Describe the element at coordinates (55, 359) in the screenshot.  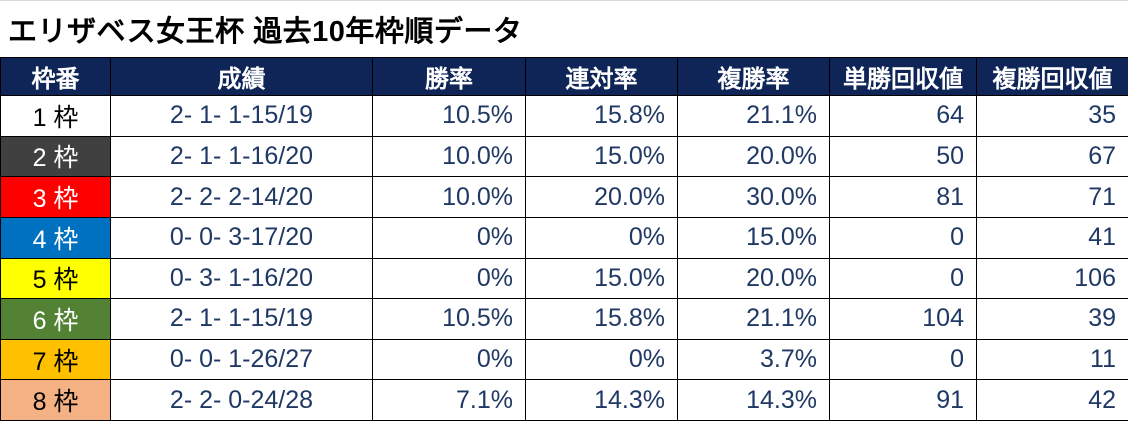
I see `waku-cell: 7 枠` at that location.